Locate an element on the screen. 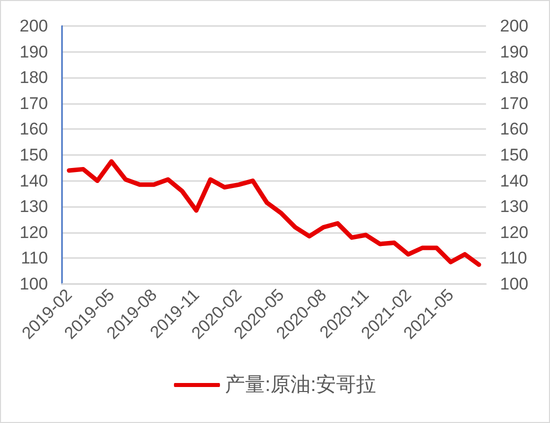 The height and width of the screenshot is (423, 550). y-tick-label: 120 is located at coordinates (34, 232).